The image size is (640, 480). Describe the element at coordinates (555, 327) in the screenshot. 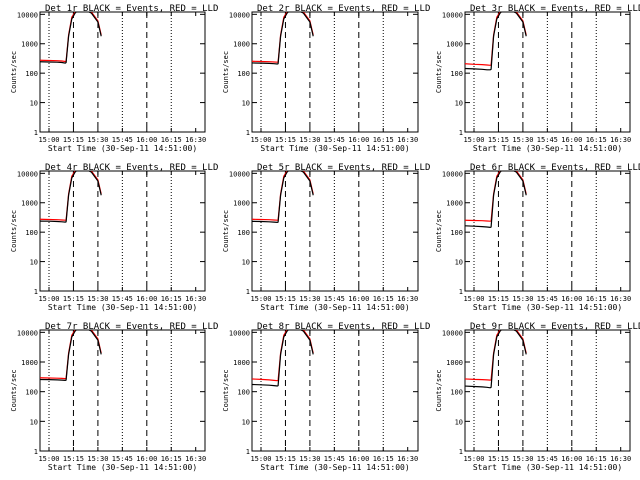

I see `panel-title: Det 9r BLACK = Events, RED = LLD` at that location.